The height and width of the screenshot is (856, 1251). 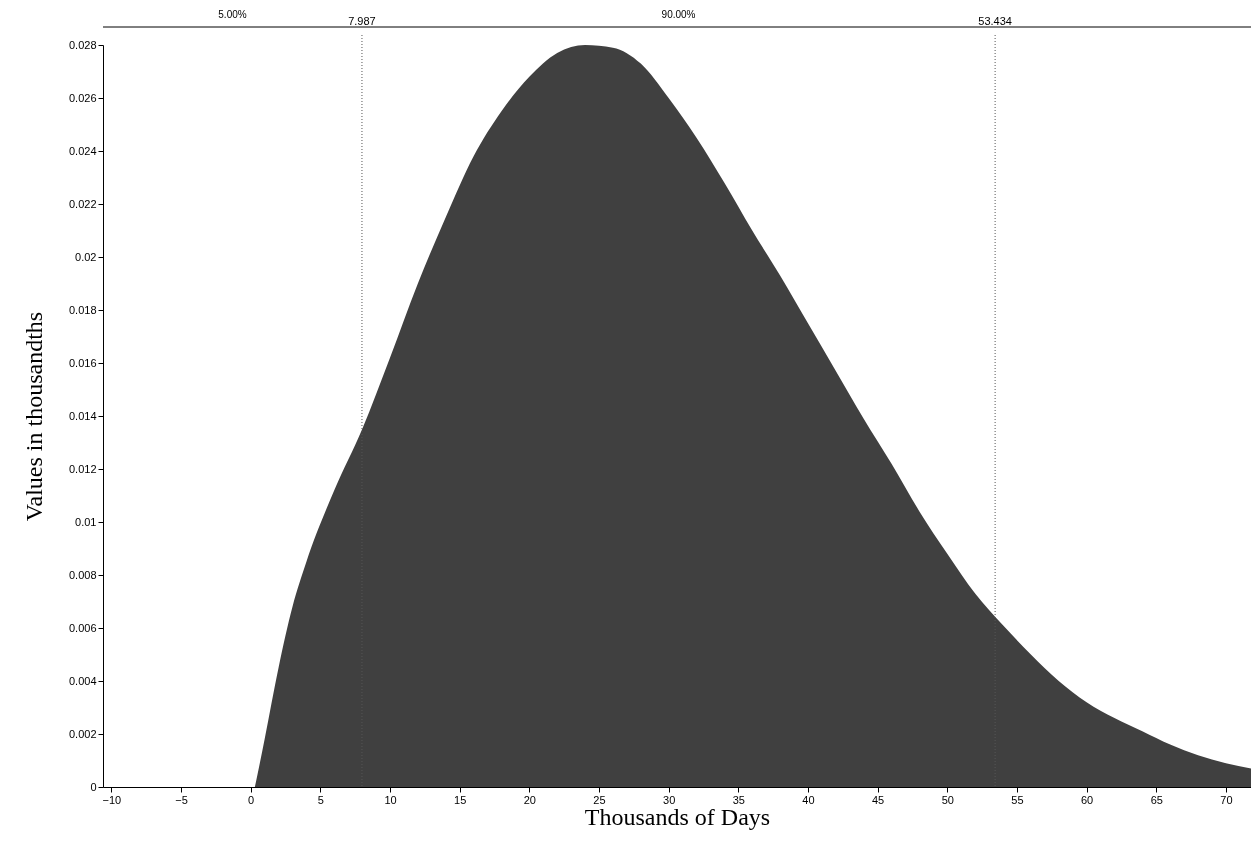 I want to click on x-tick-label: −10, so click(x=112, y=799).